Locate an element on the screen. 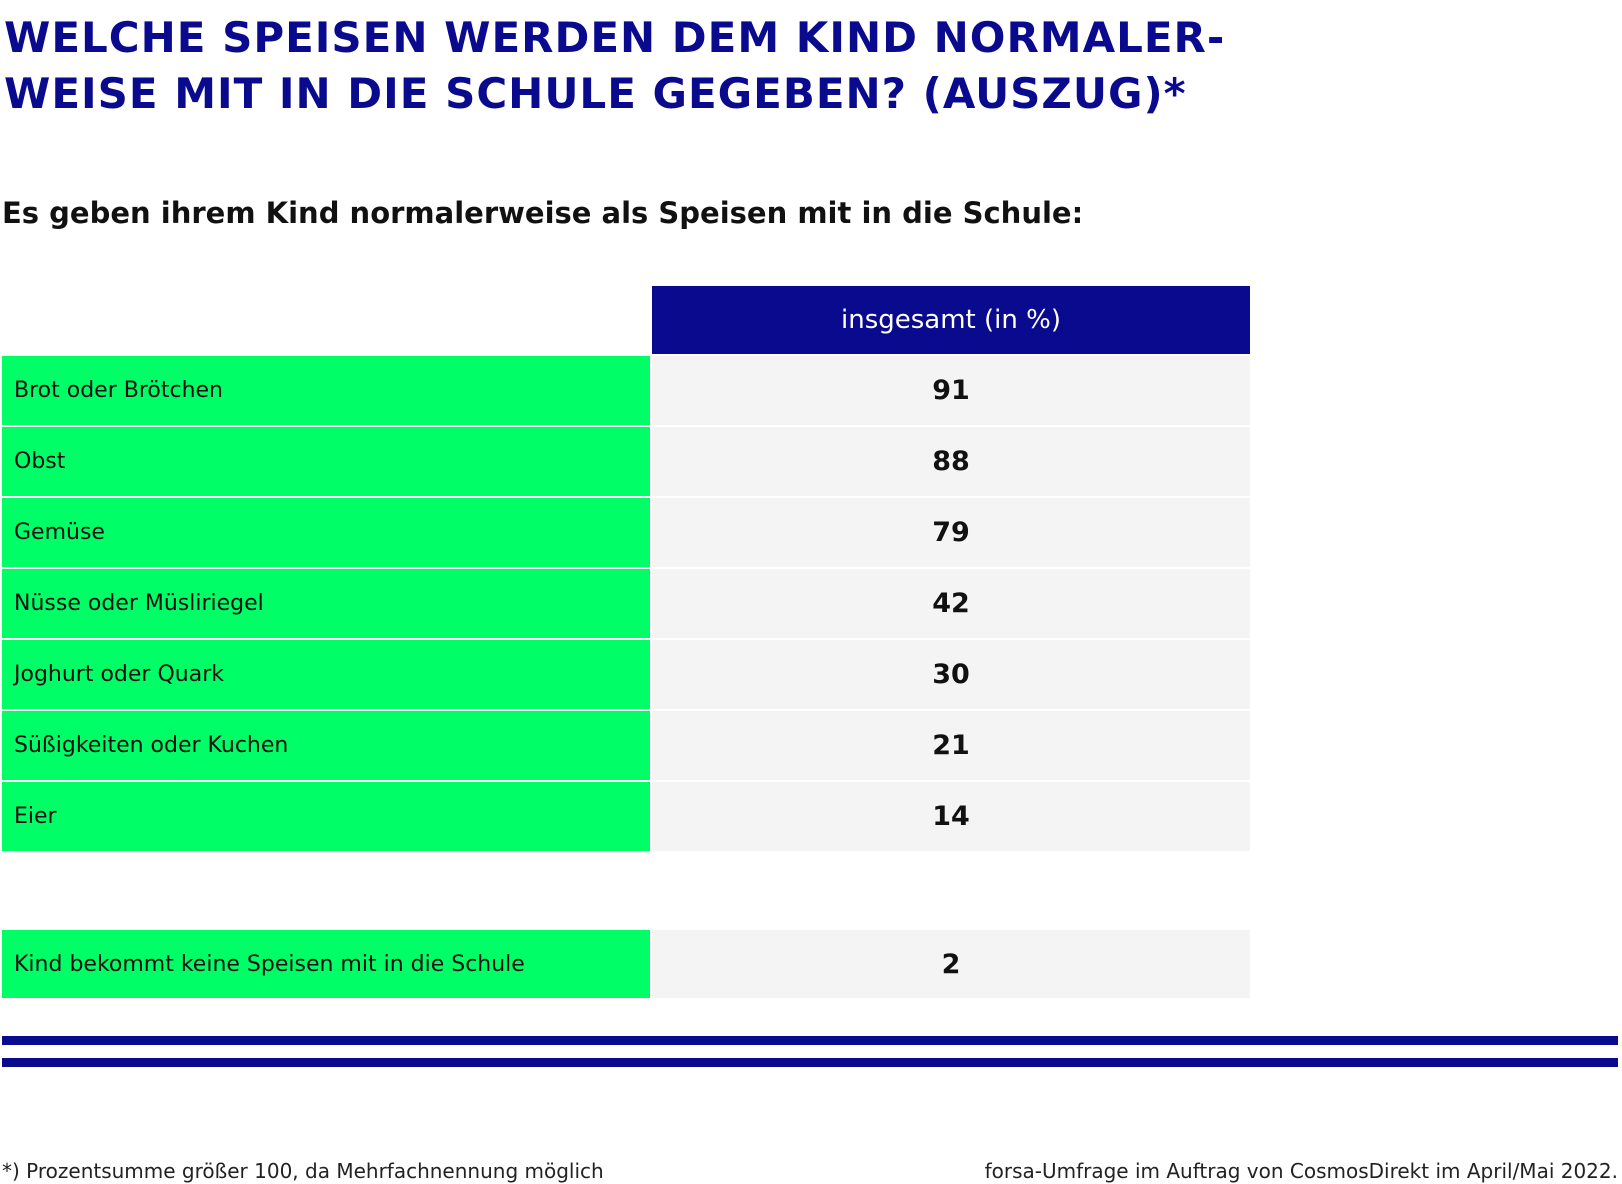 The width and height of the screenshot is (1622, 1184). table-row: Joghurt oder Quark 30 is located at coordinates (626, 674).